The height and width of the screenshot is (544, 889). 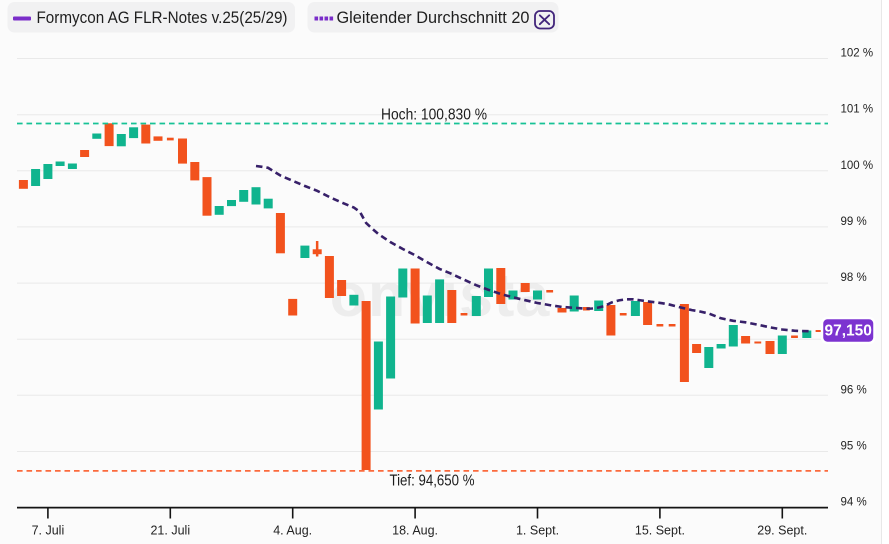 I want to click on svg-text:Formycon AG FLR-Notes v.25(25/: Formycon AG FLR-Notes v.25(25/29), so click(x=162, y=18).